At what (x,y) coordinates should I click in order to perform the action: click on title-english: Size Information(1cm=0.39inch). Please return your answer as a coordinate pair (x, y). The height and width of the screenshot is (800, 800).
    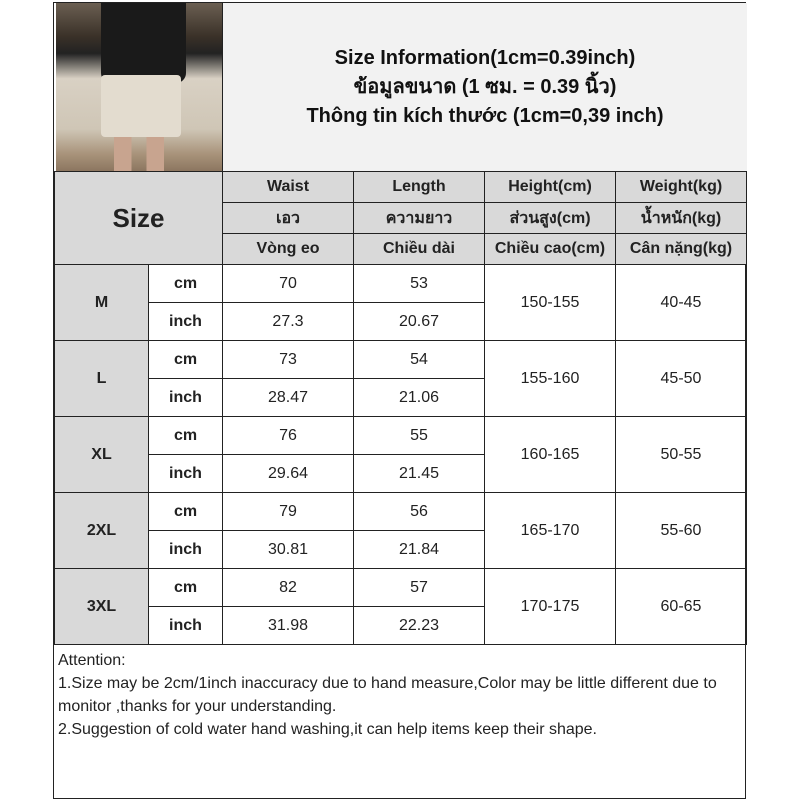
    Looking at the image, I should click on (485, 57).